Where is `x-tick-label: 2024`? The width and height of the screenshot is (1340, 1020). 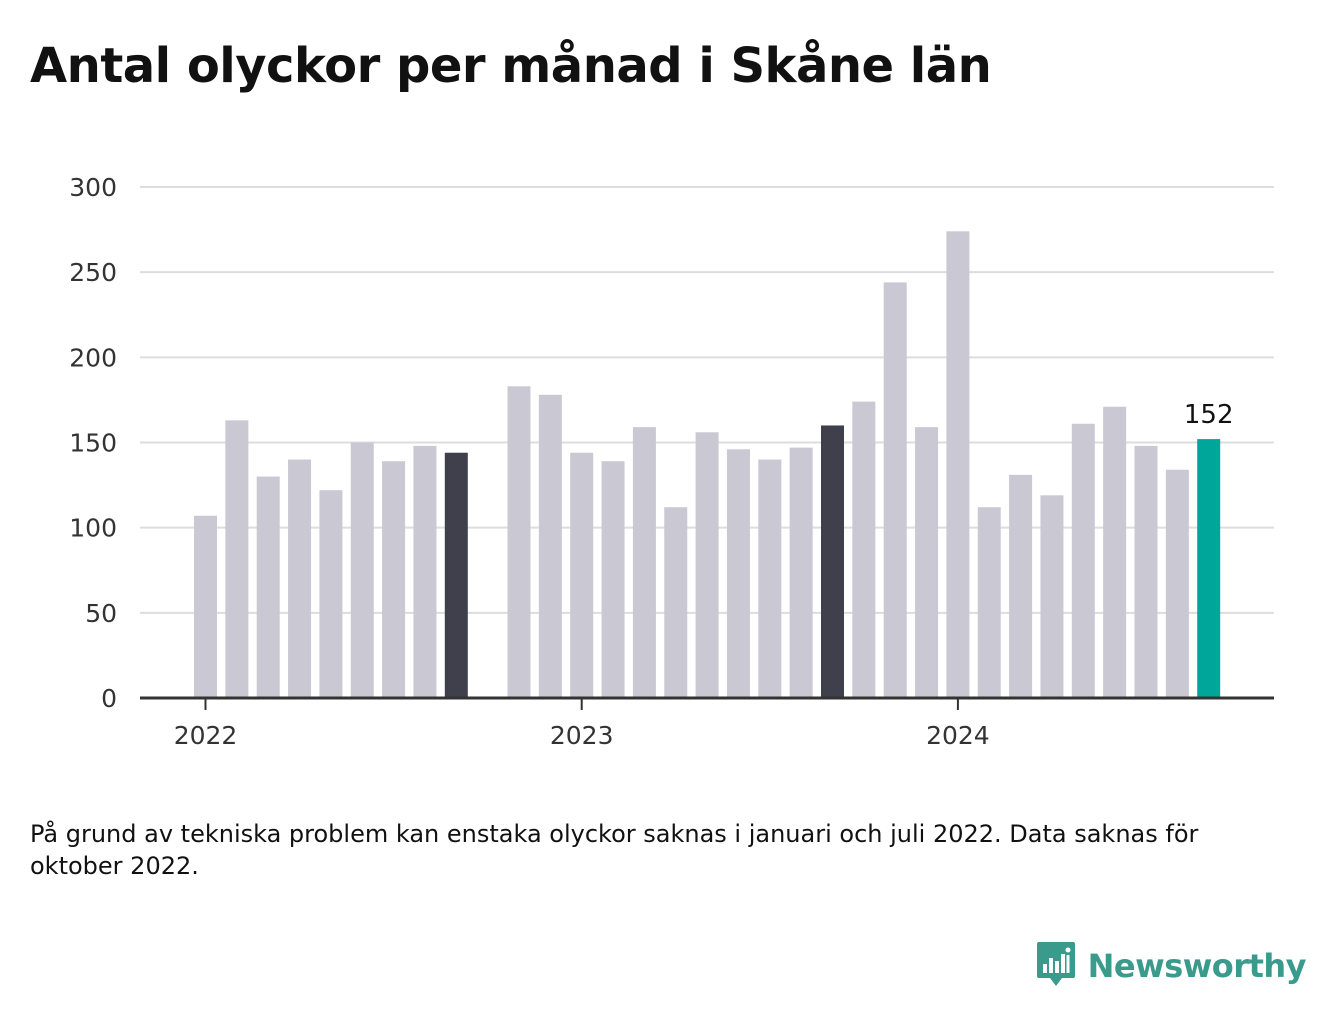 x-tick-label: 2024 is located at coordinates (958, 735).